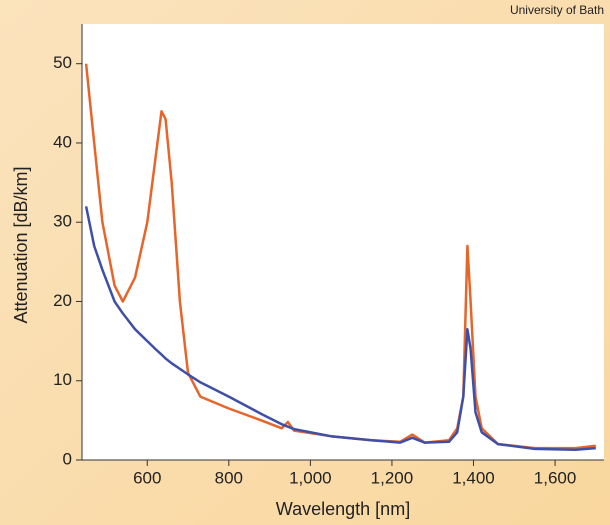  Describe the element at coordinates (473, 477) in the screenshot. I see `x-tick-label: 1,400` at that location.